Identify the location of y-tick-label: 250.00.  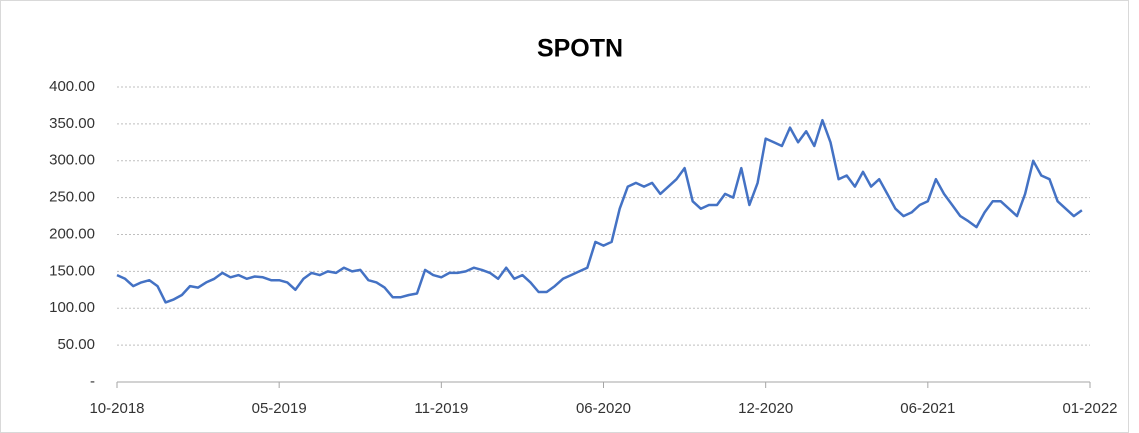
(72, 197).